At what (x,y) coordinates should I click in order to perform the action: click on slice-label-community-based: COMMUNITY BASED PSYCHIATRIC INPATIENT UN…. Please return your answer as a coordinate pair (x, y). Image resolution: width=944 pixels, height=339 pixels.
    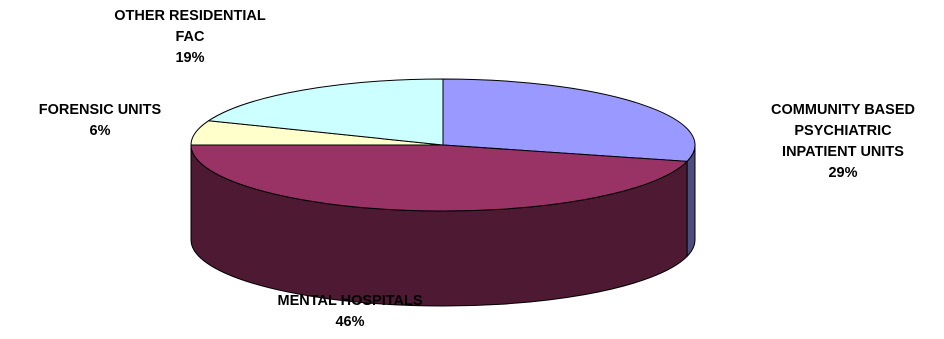
    Looking at the image, I should click on (828, 142).